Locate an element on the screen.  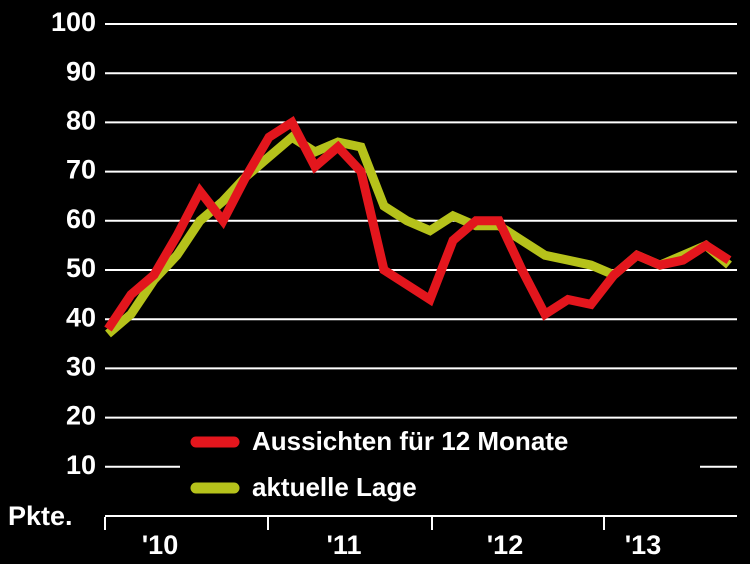
y-tick-label: 60 is located at coordinates (81, 219).